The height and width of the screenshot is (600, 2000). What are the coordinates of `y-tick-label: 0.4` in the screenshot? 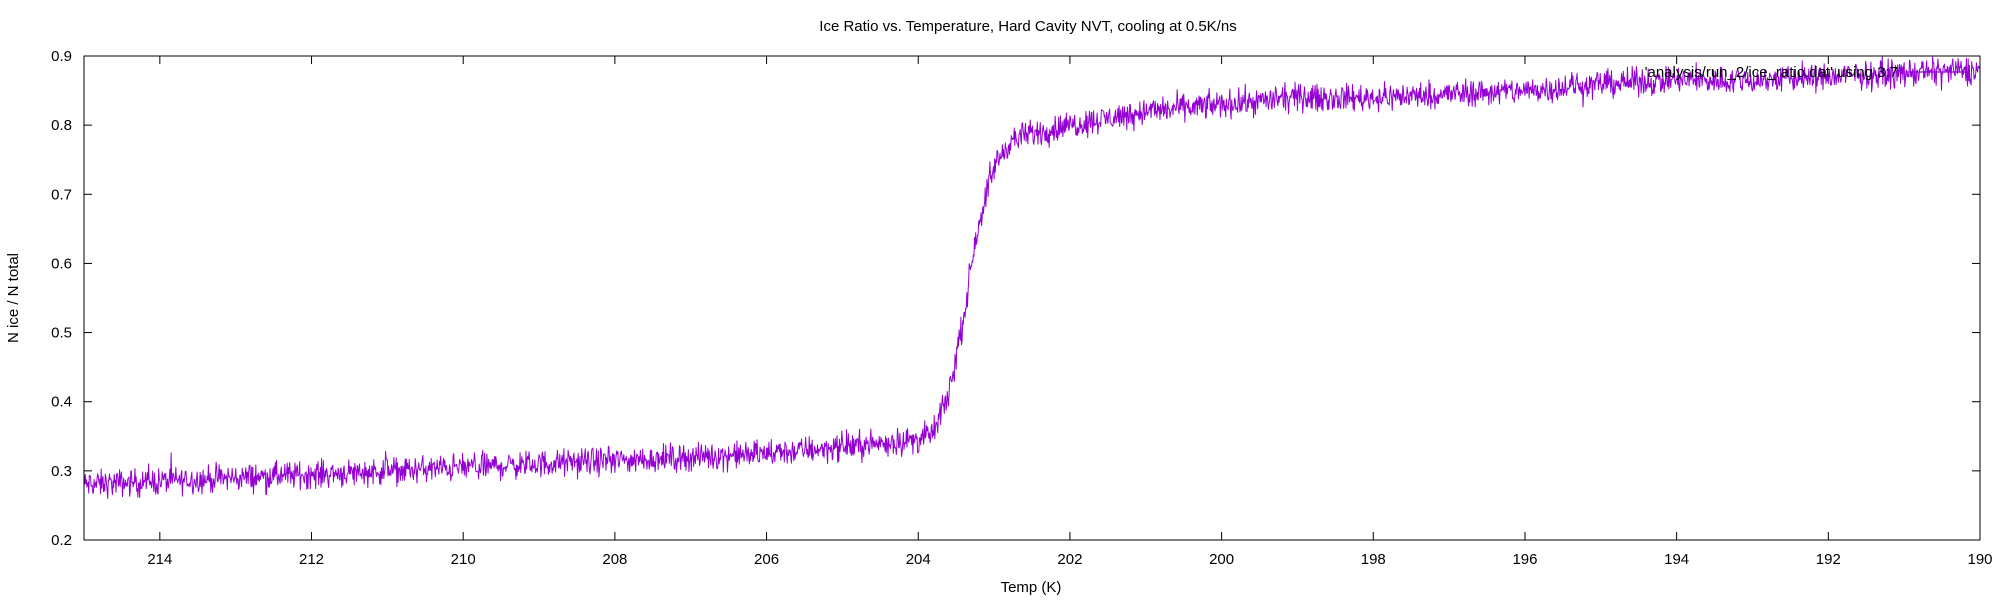 It's located at (61, 402).